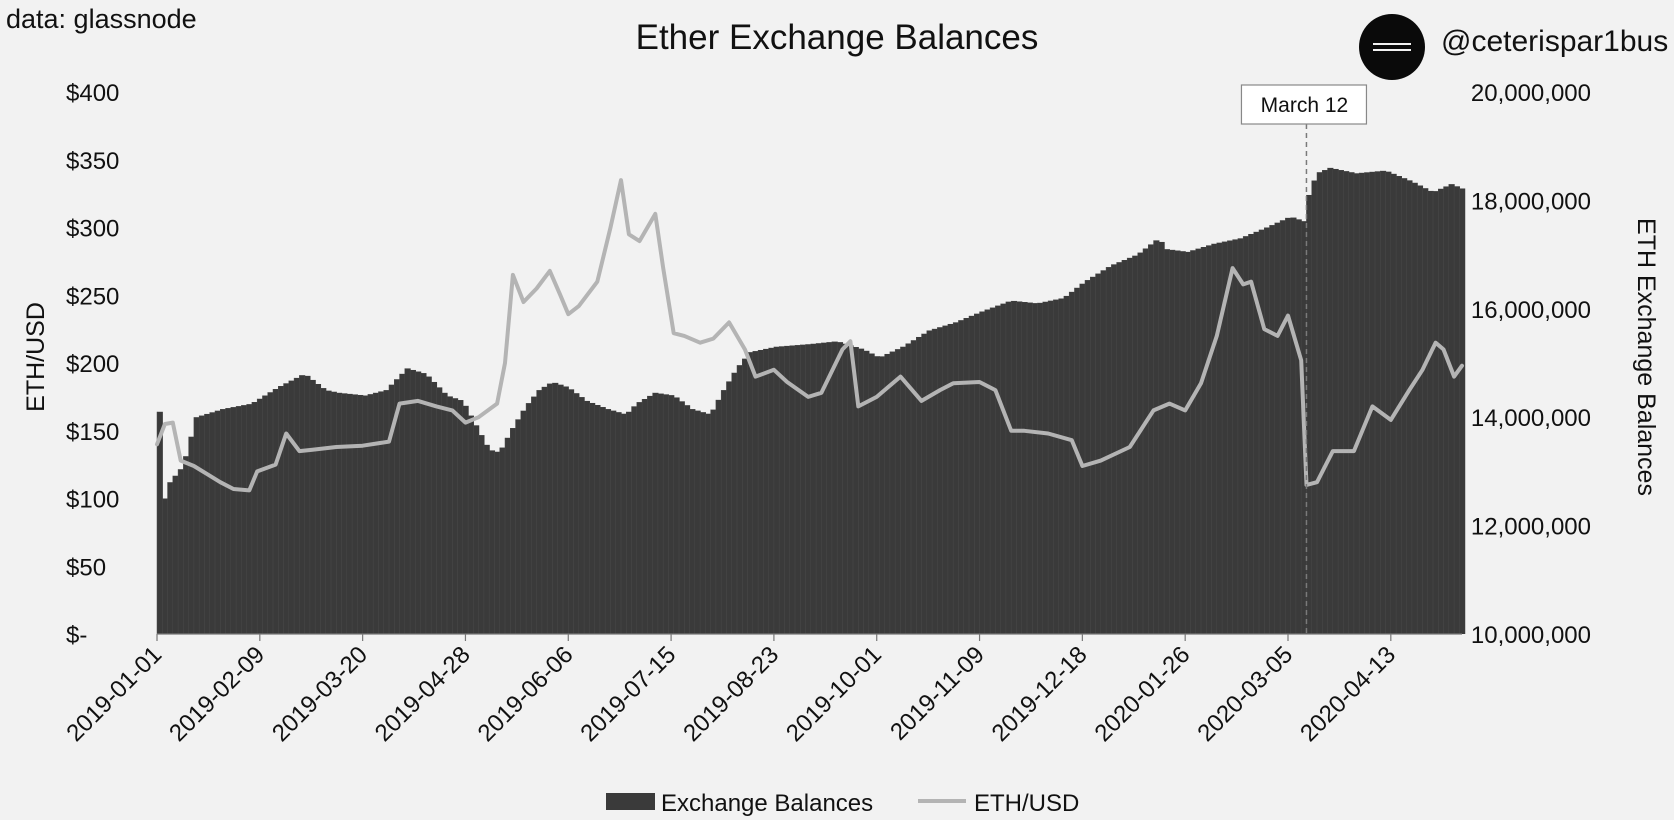 Image resolution: width=1674 pixels, height=820 pixels. Describe the element at coordinates (1392, 47) in the screenshot. I see `circle-logo-icon` at that location.